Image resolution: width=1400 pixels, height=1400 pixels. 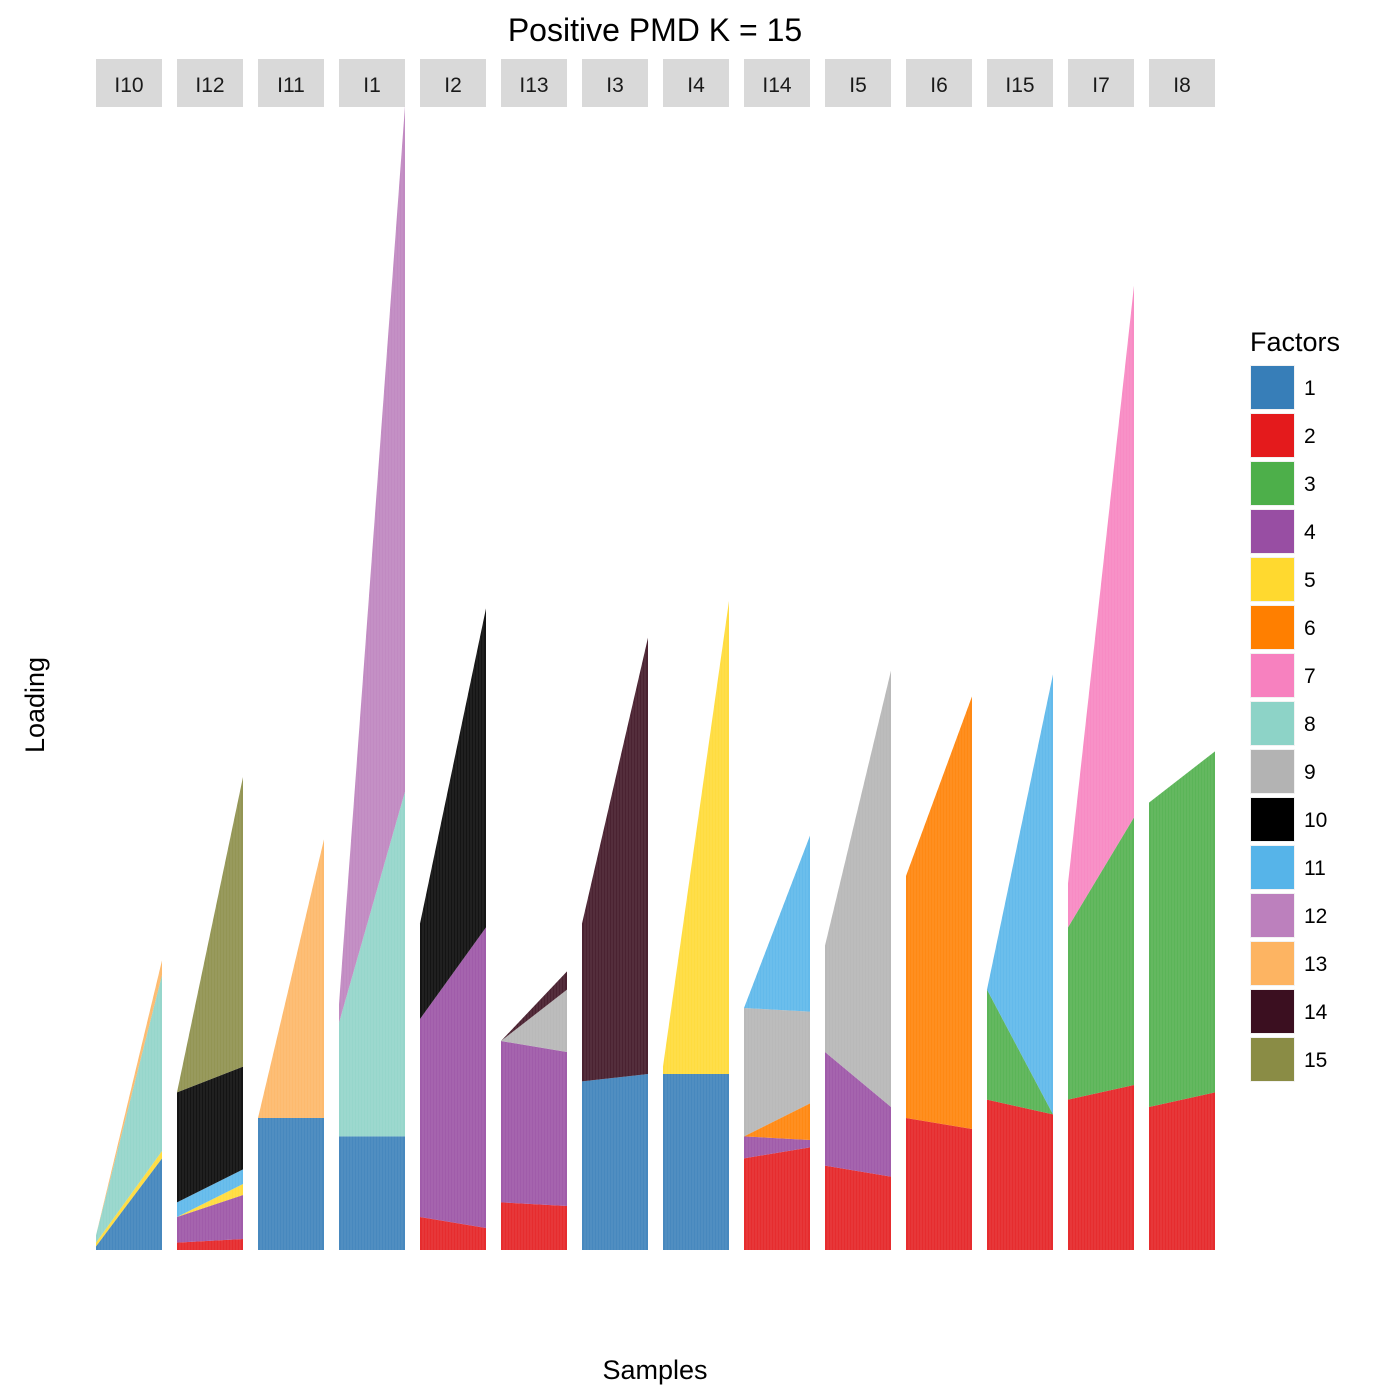 I want to click on facet-strip-I12, so click(x=210, y=83).